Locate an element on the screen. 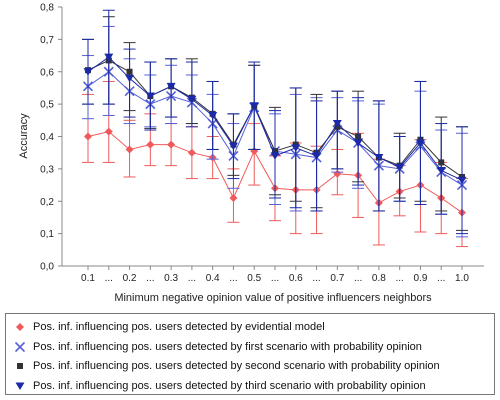  x-tick-label: 0.9 is located at coordinates (420, 278).